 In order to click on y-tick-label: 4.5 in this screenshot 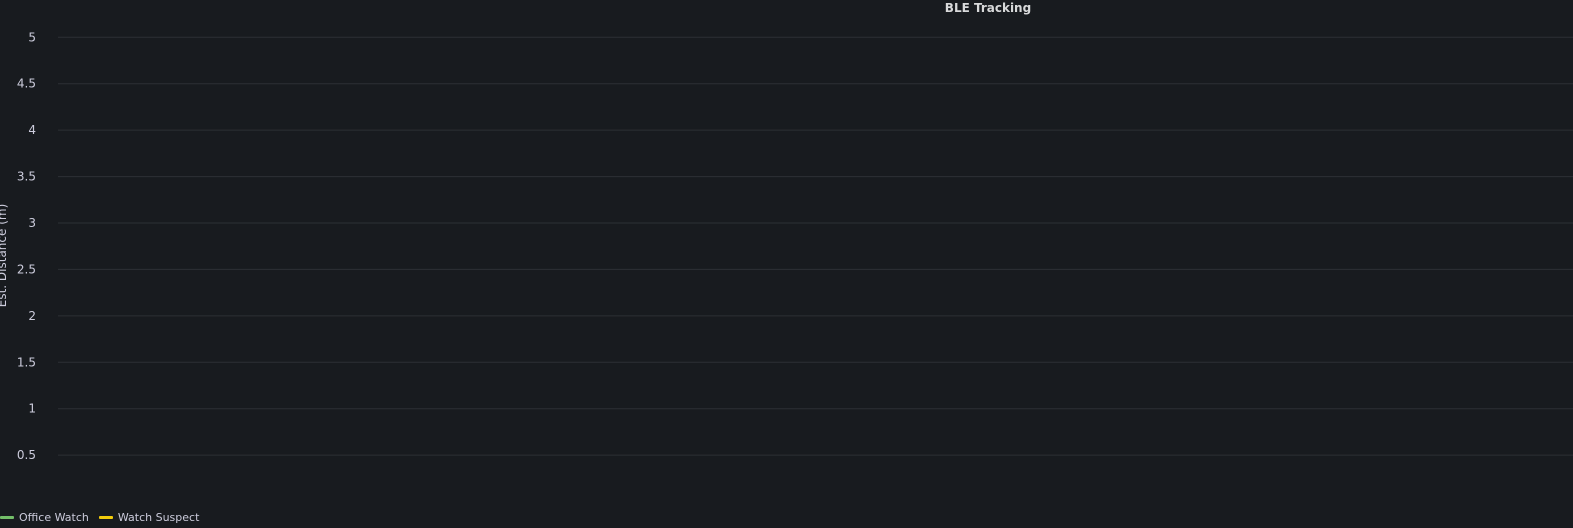, I will do `click(26, 84)`.